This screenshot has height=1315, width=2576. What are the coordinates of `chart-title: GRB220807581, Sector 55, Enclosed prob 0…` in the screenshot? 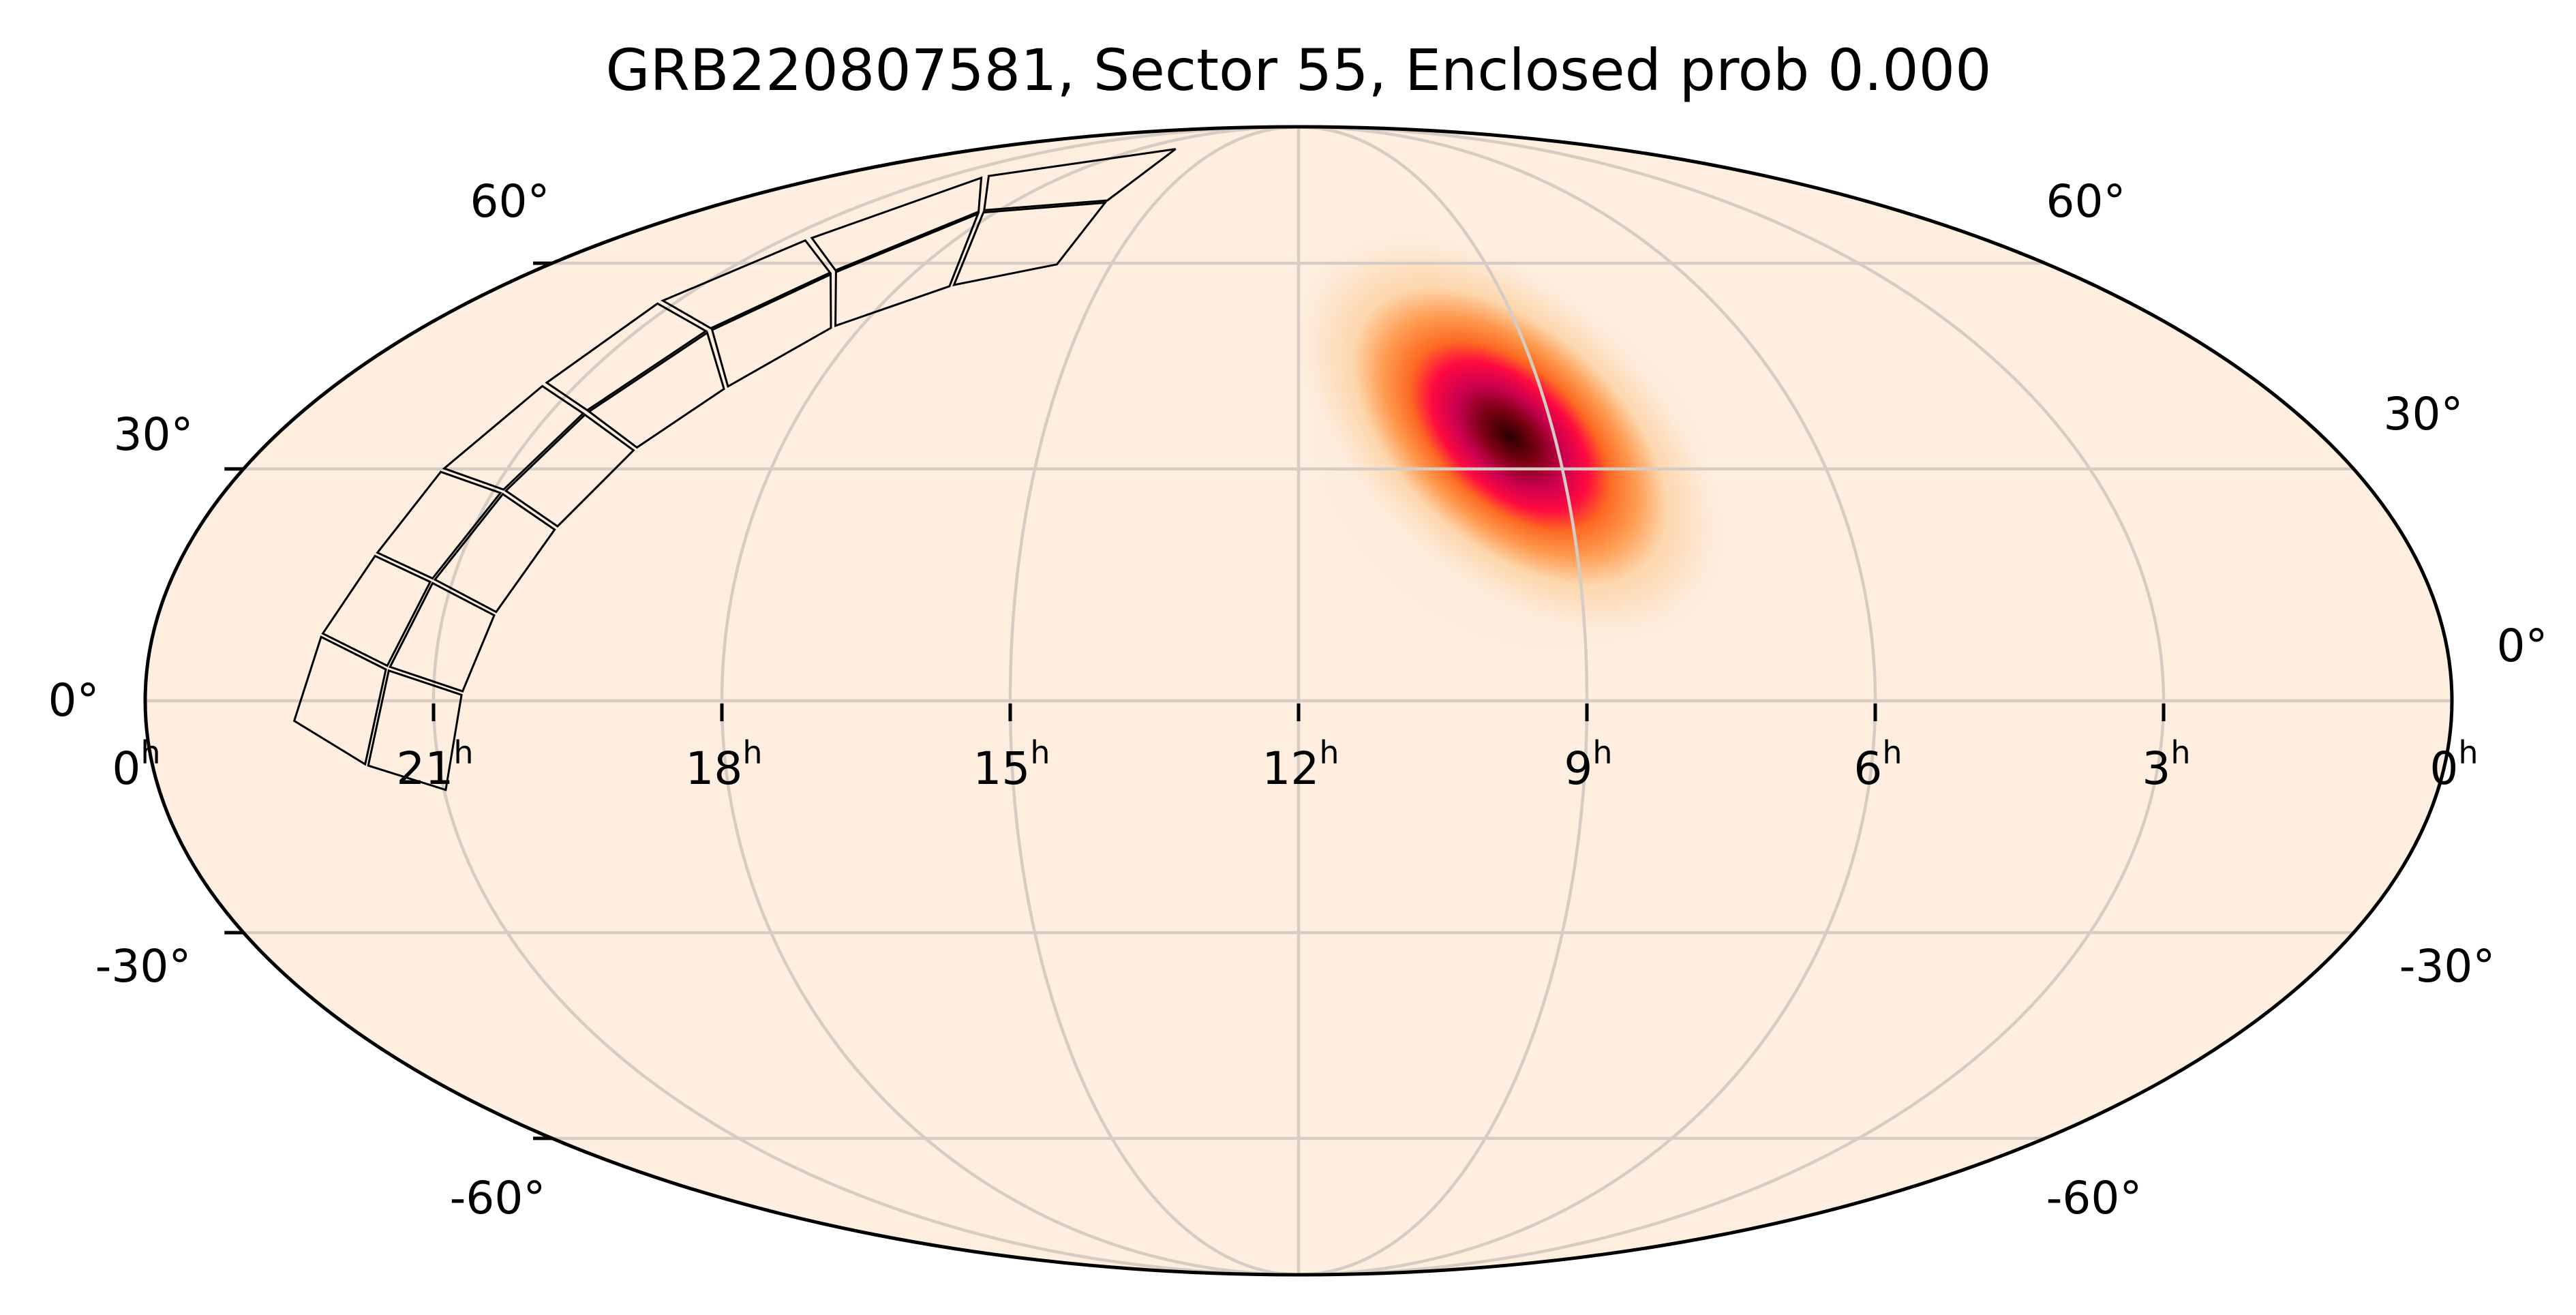 It's located at (1298, 71).